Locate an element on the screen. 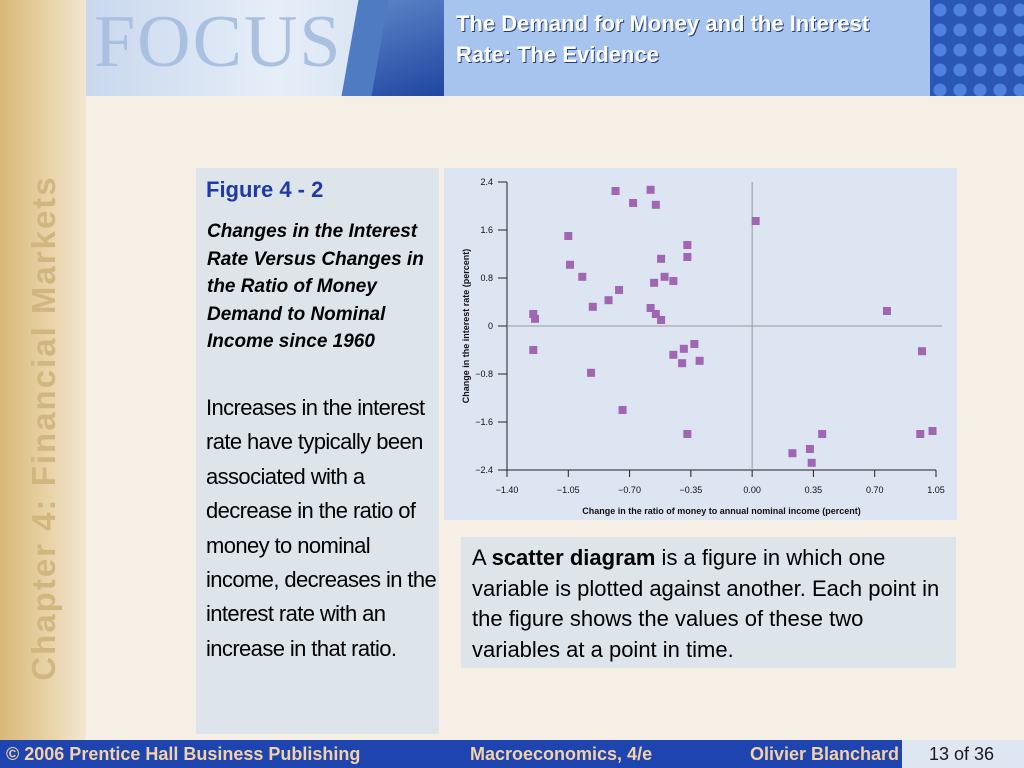  focus-logo: FOCUS is located at coordinates (218, 42).